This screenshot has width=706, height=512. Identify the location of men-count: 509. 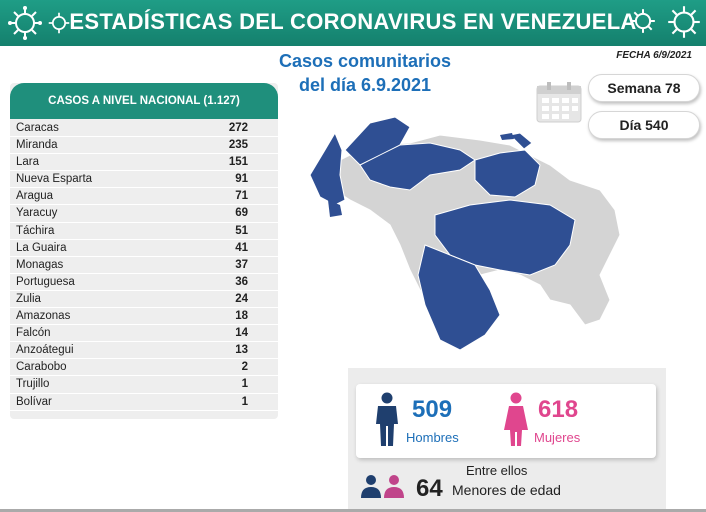
(432, 409).